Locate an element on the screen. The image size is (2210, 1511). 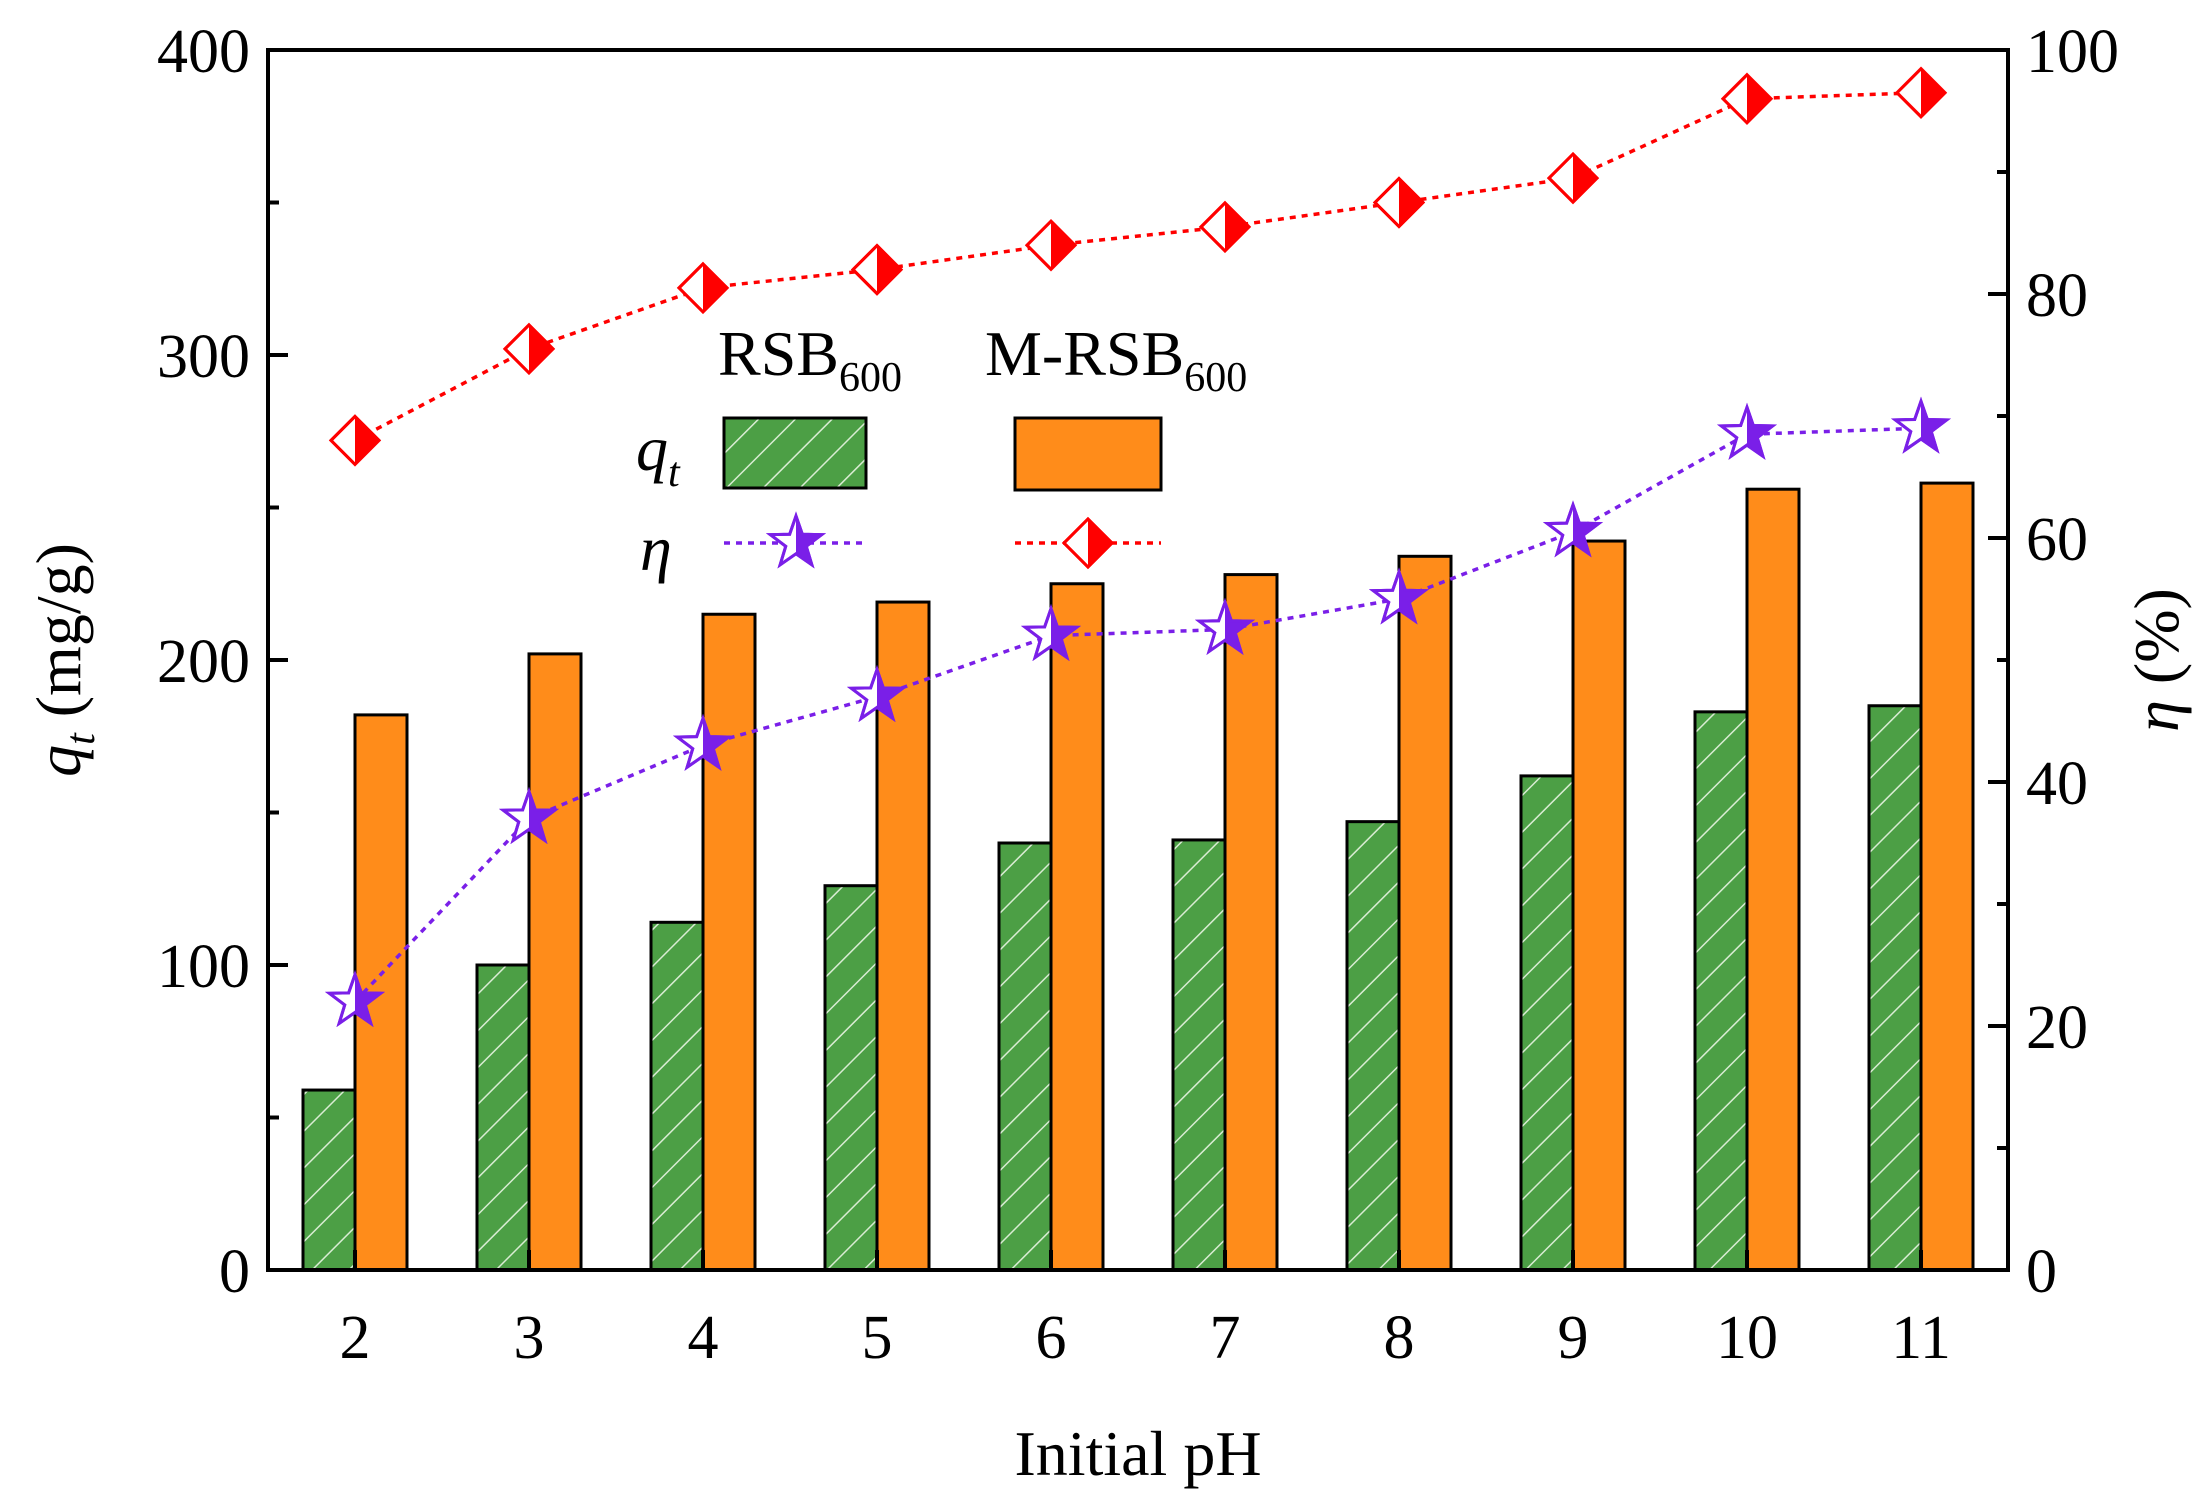
y-right-axis-title: η (%) is located at coordinates (2156, 660).